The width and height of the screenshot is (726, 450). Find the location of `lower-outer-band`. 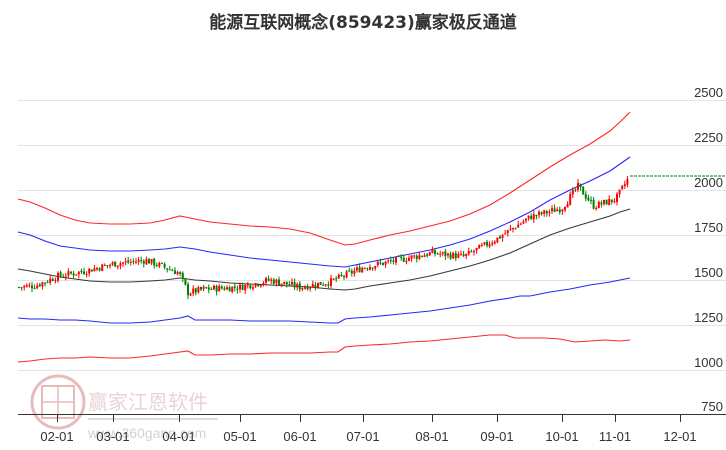

lower-outer-band is located at coordinates (324, 348).